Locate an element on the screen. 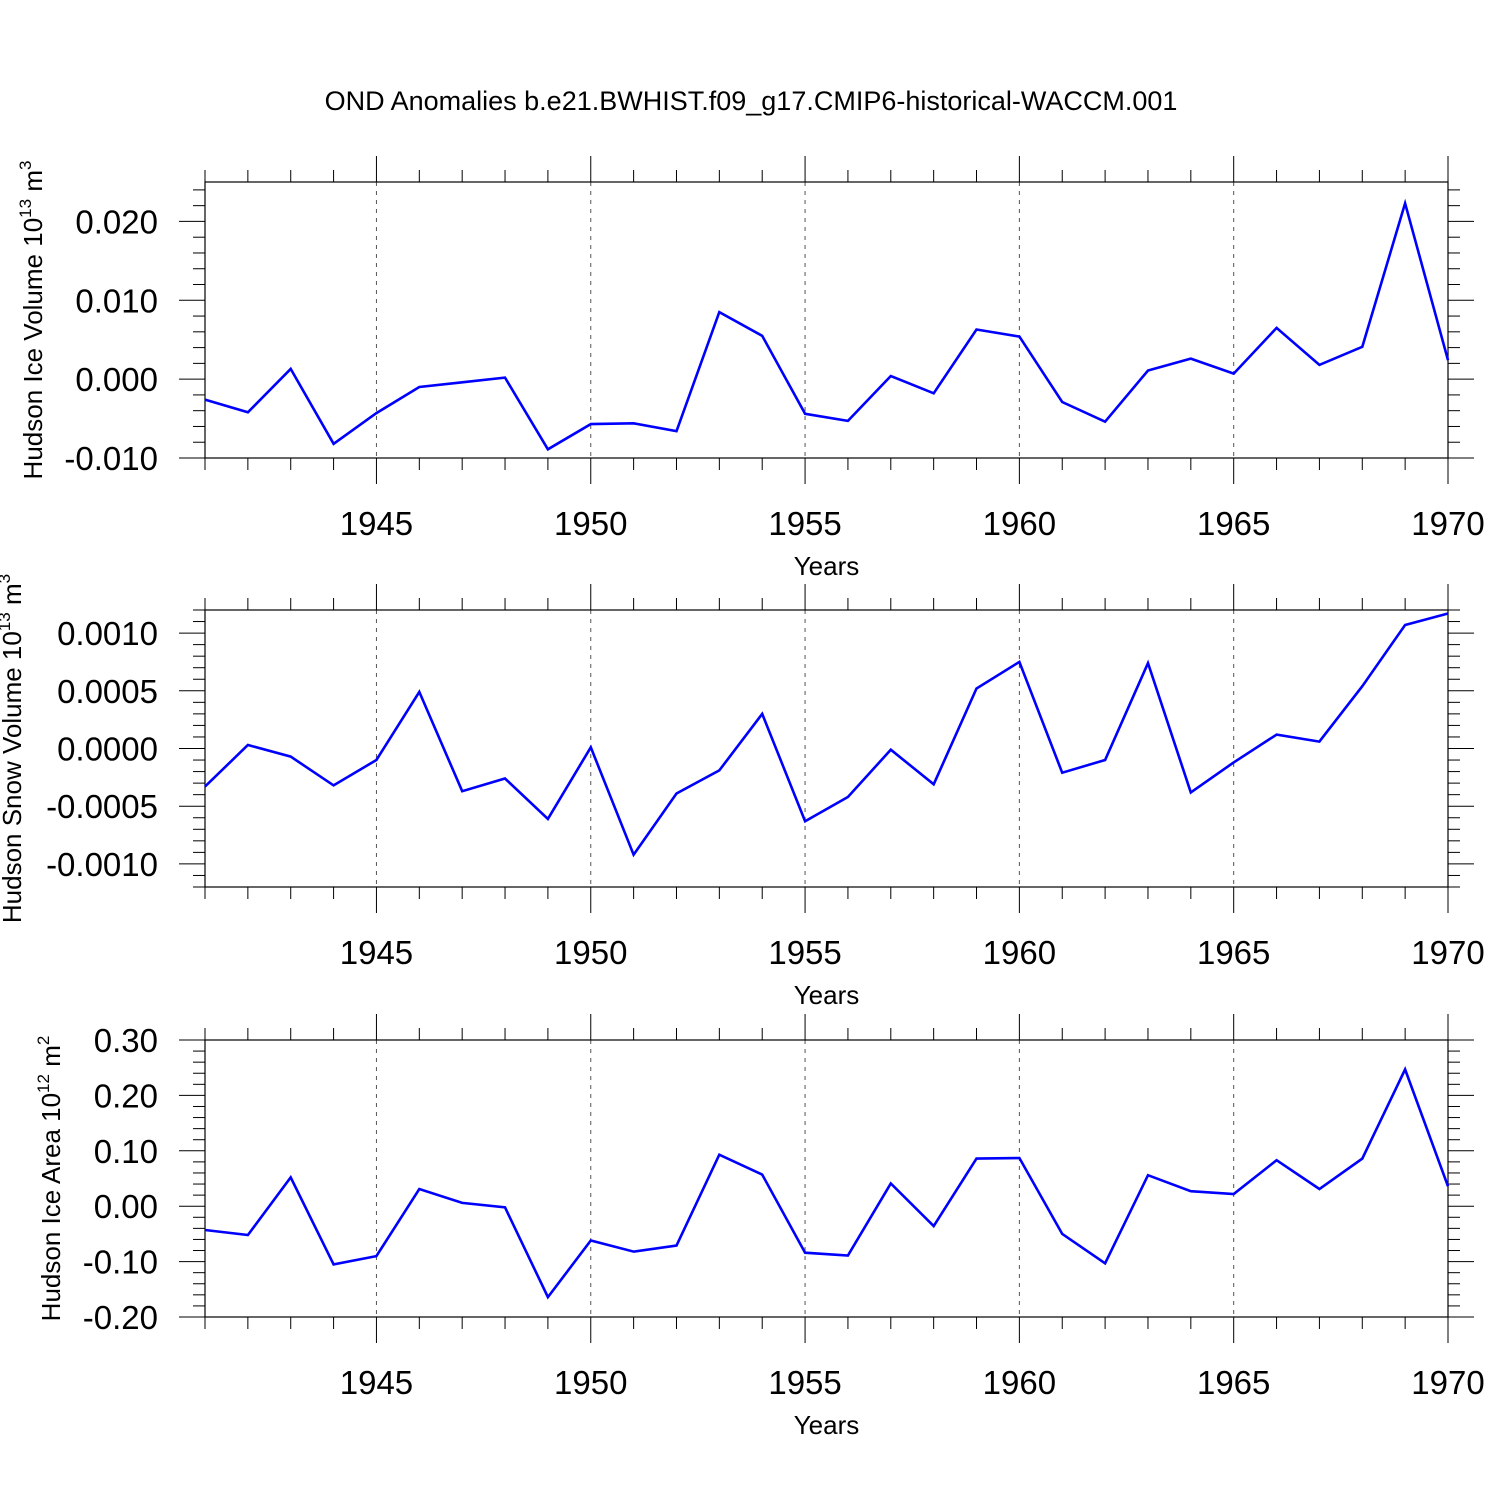 This screenshot has height=1500, width=1500. y-tick-label: 0.30 is located at coordinates (126, 1040).